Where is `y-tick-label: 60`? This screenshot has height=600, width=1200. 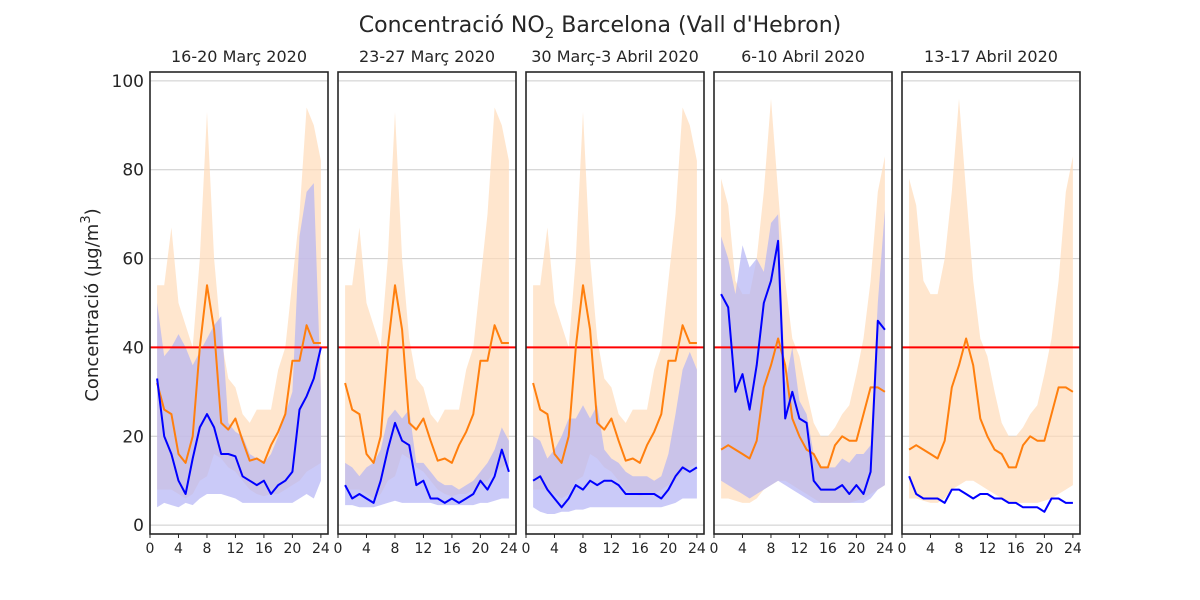
y-tick-label: 60 is located at coordinates (133, 260).